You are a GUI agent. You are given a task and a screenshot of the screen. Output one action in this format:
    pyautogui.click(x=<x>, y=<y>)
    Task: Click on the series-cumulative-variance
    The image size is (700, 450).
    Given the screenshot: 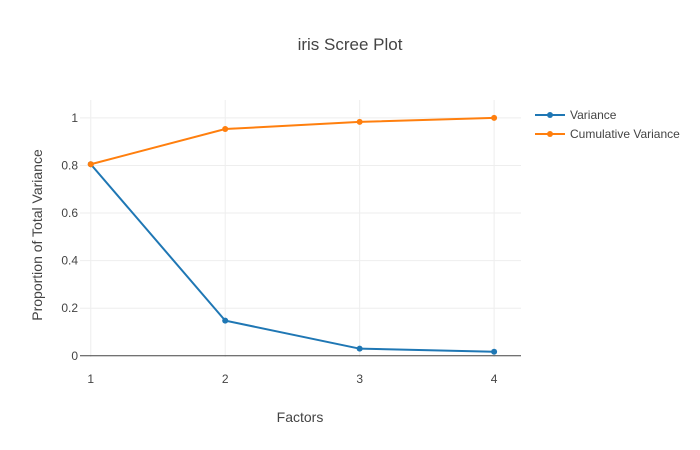 What is the action you would take?
    pyautogui.click(x=292, y=141)
    